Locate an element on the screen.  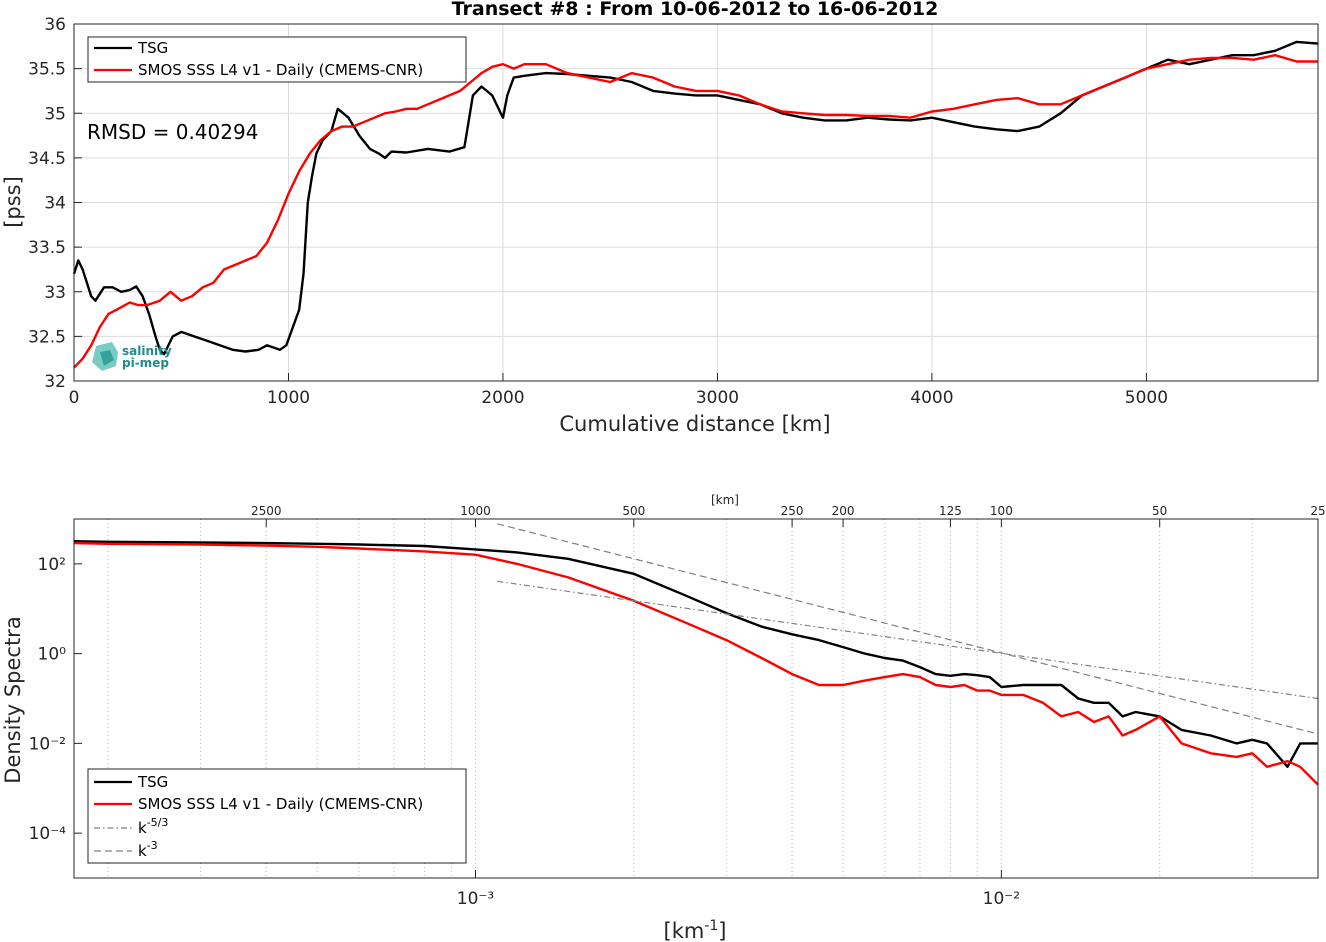
chart-2-ytick-label: 10⁻² is located at coordinates (47, 744).